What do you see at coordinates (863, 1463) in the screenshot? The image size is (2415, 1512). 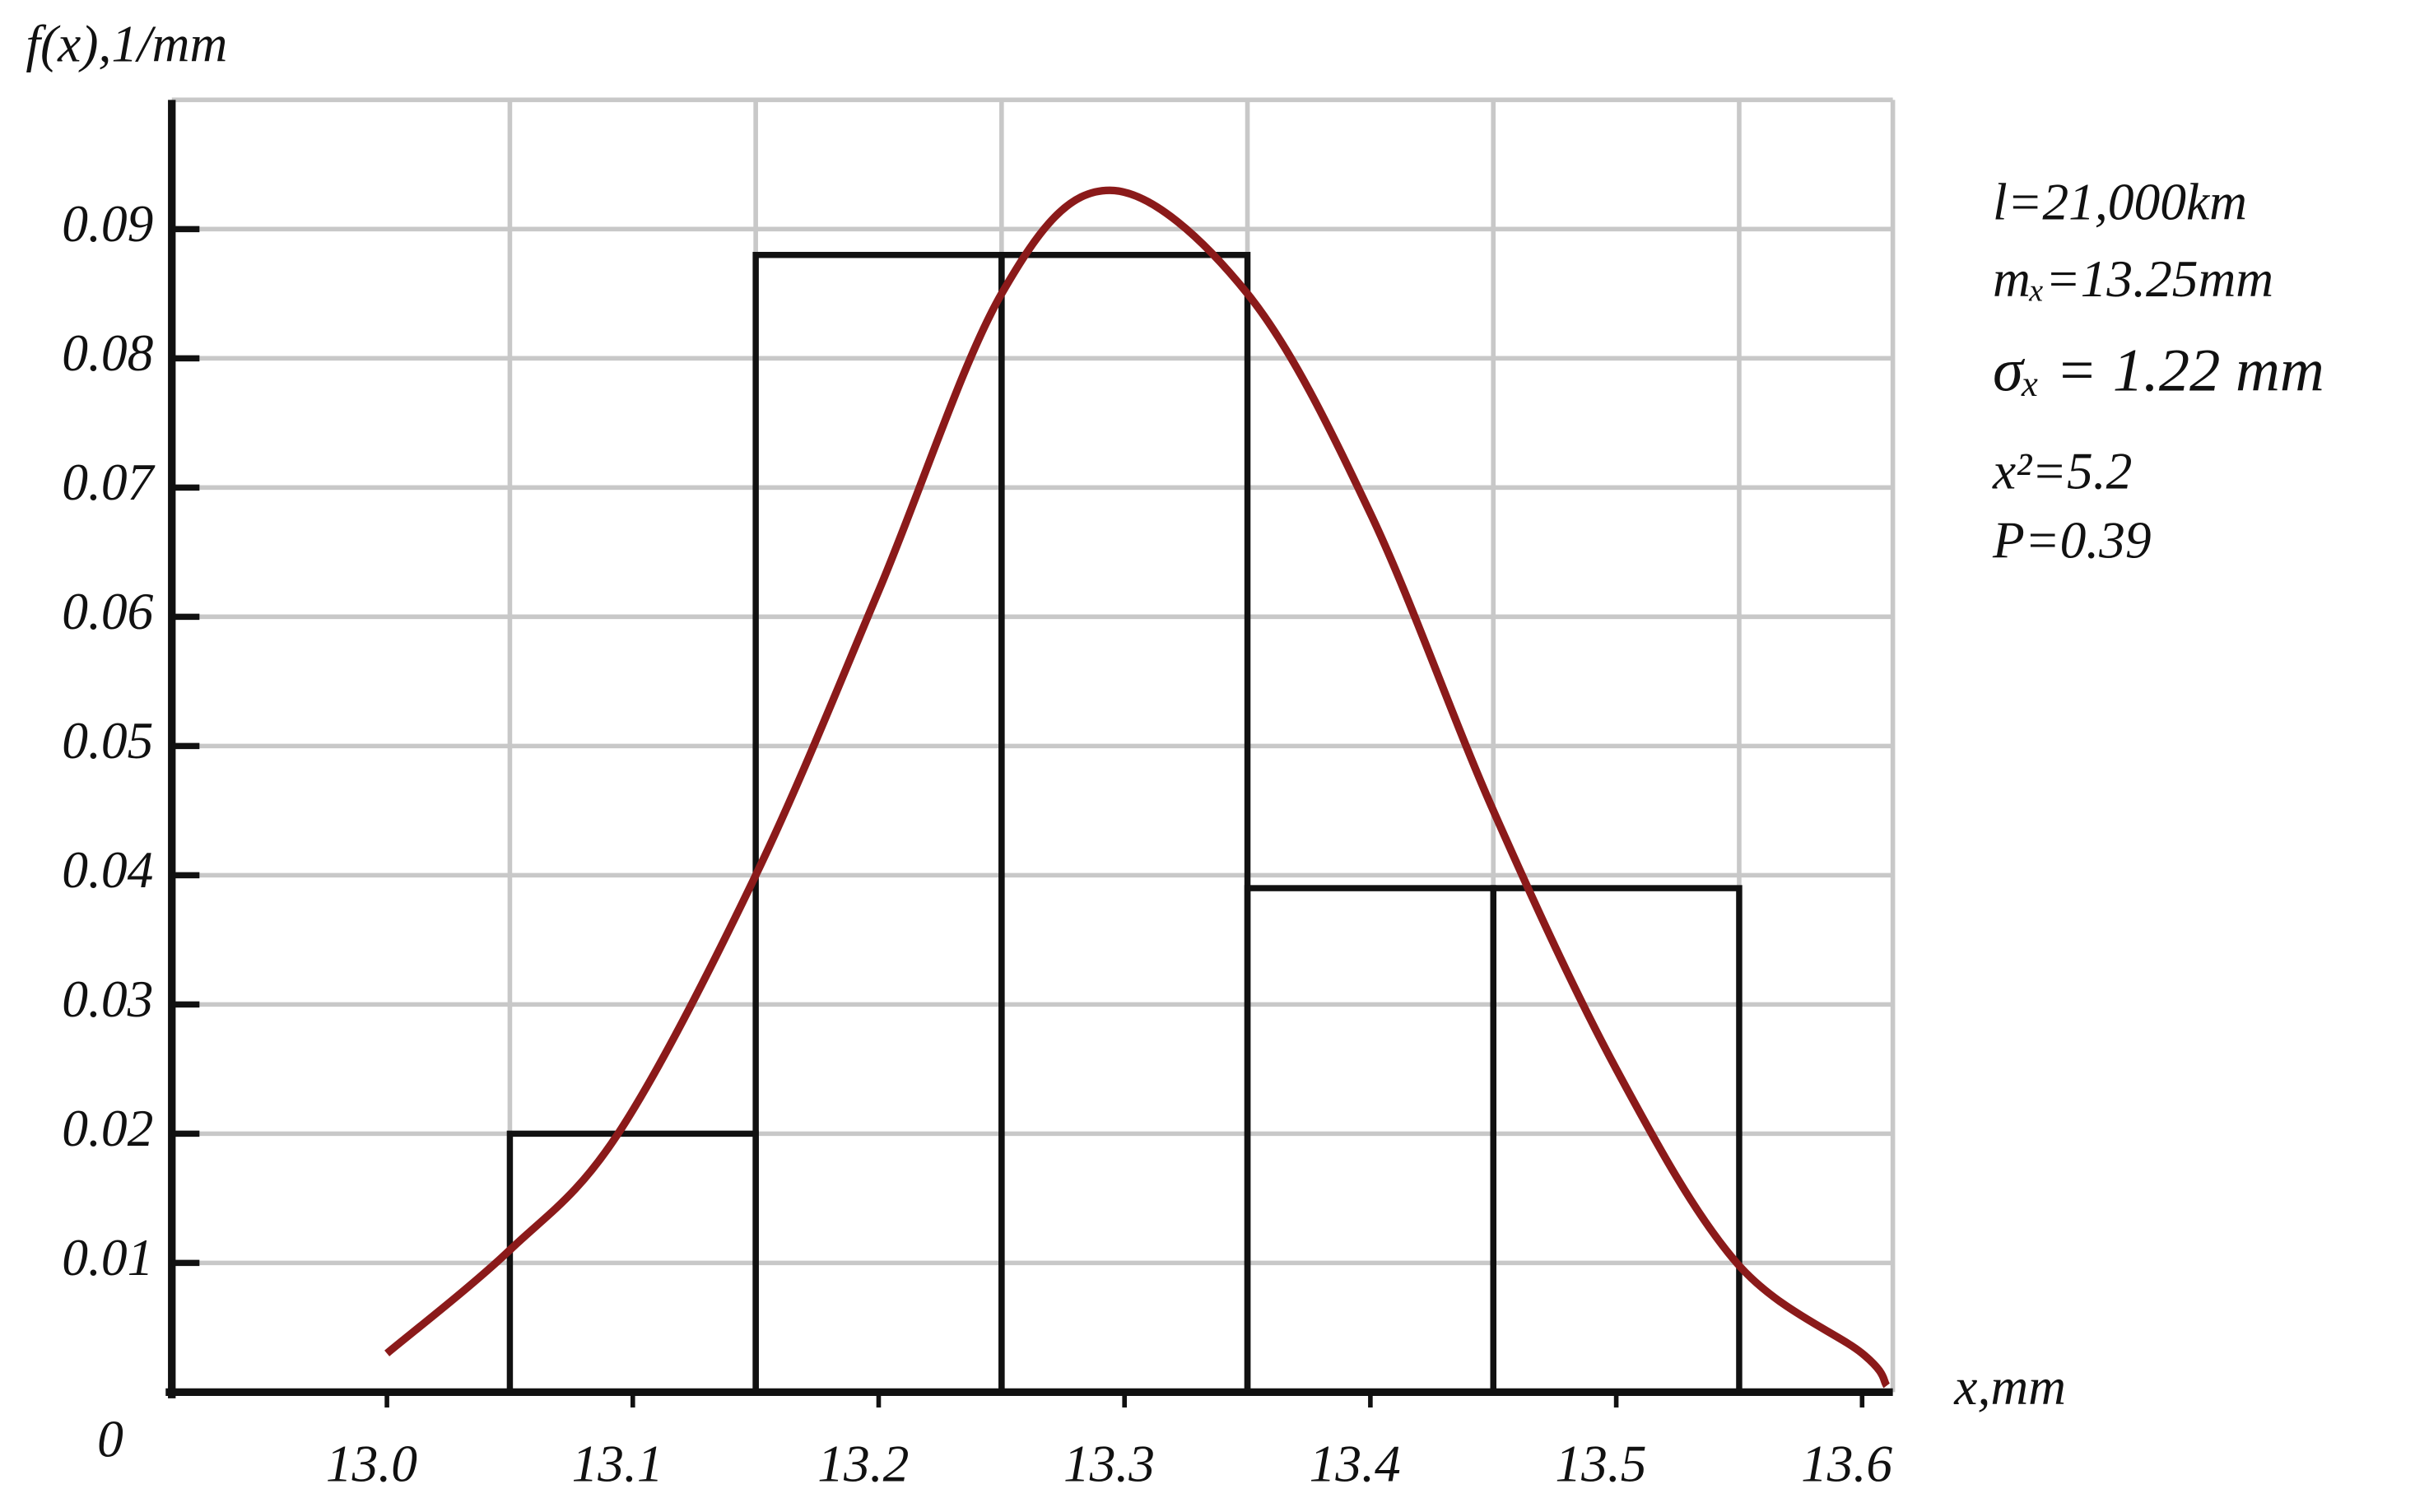 I see `x-tick-label: 13.2` at bounding box center [863, 1463].